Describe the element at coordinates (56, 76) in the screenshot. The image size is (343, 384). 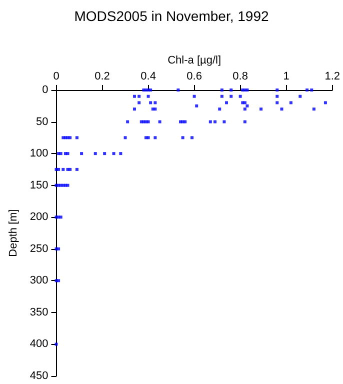
I see `x-tick-label: 0` at that location.